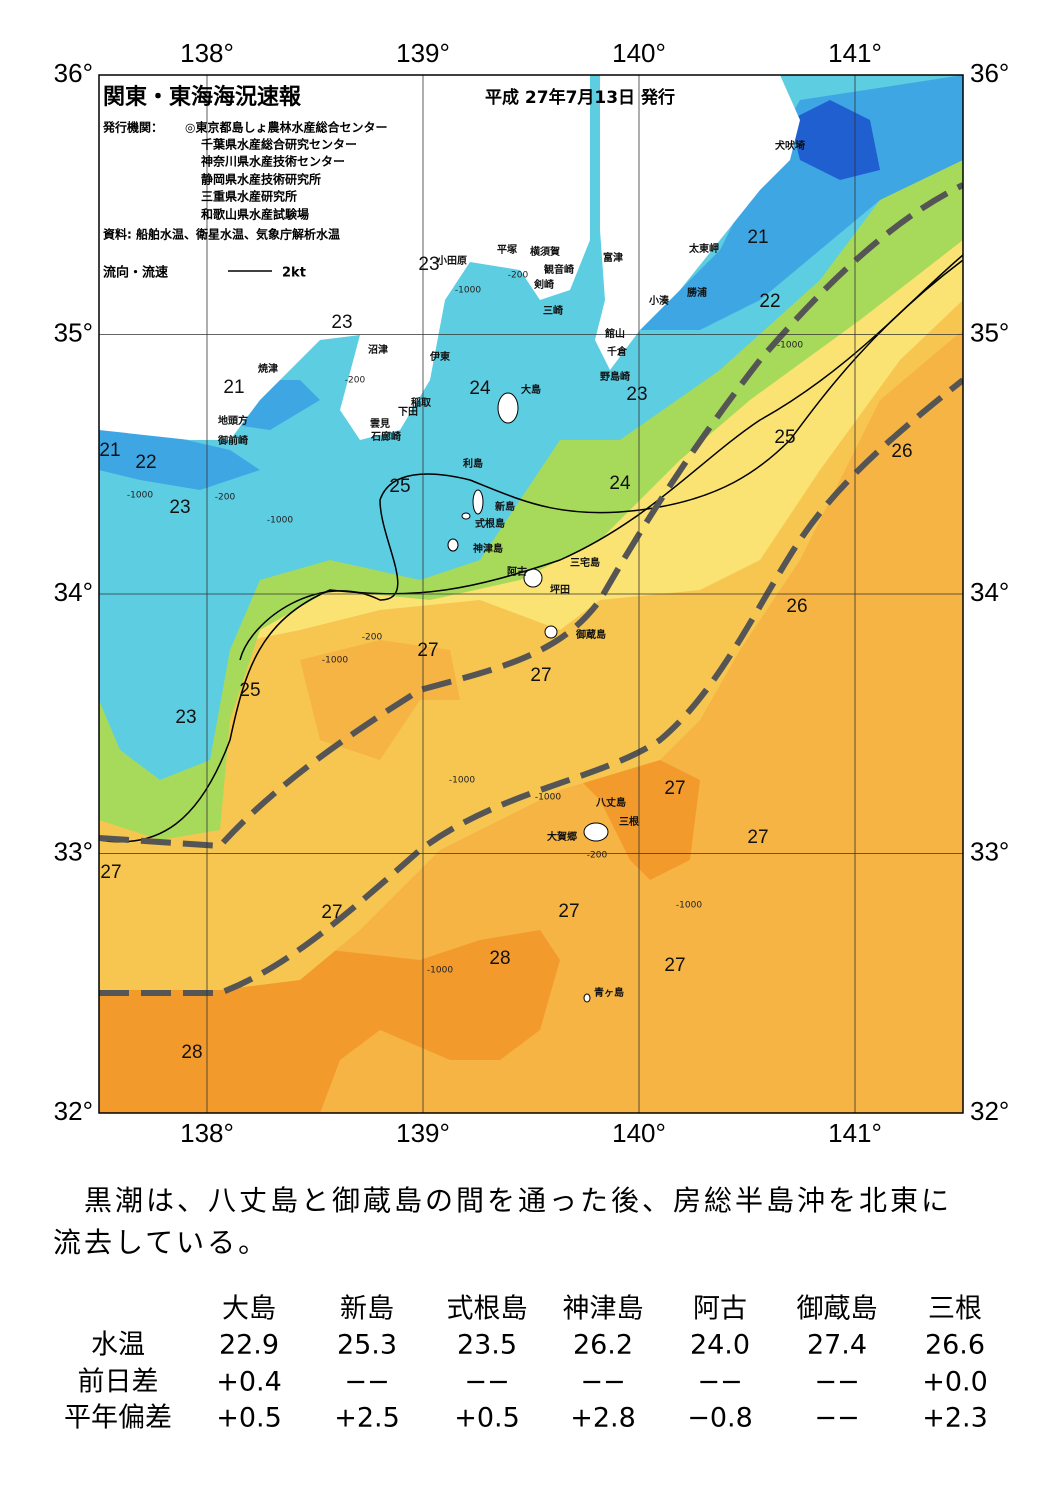 This screenshot has height=1503, width=1064. What do you see at coordinates (249, 1309) in the screenshot?
I see `column-header: 大島` at bounding box center [249, 1309].